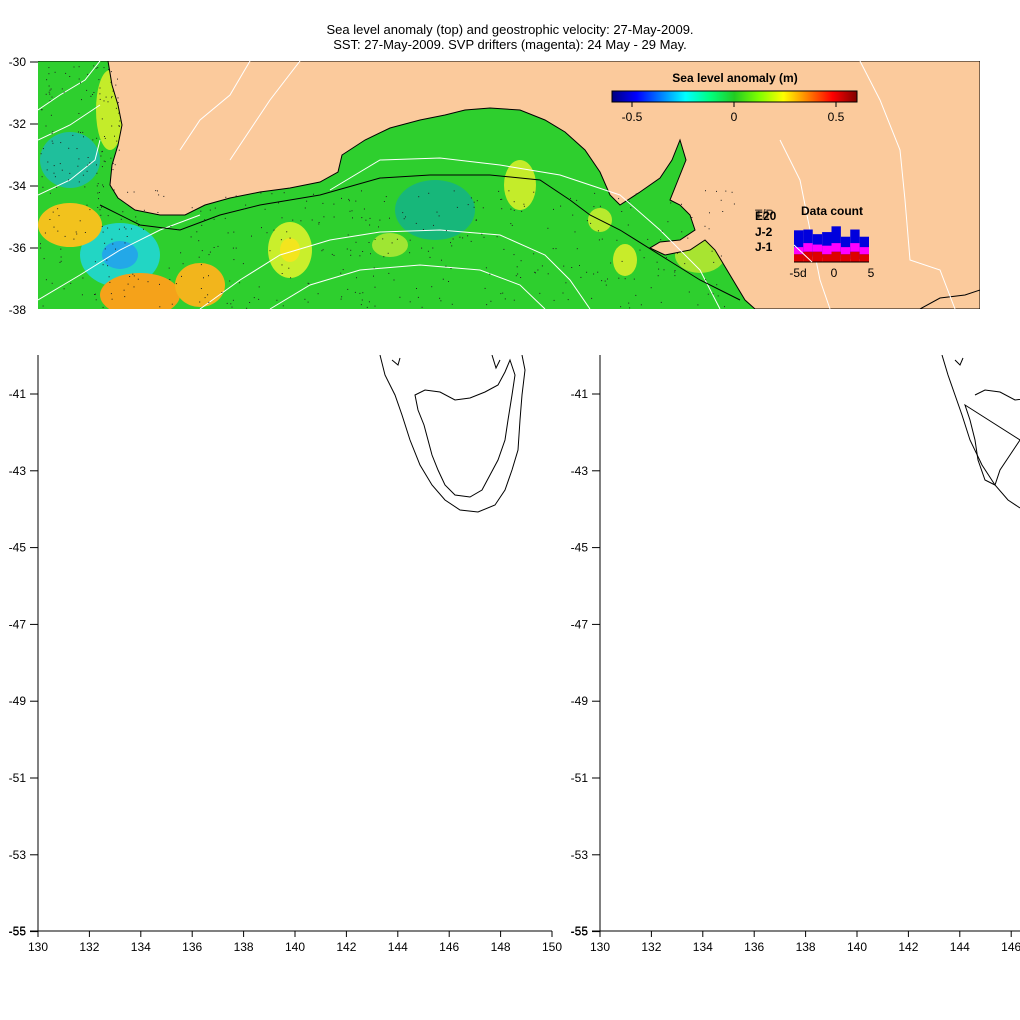 The image size is (1020, 1020). What do you see at coordinates (420, 237) in the screenshot?
I see `shelf-contour` at bounding box center [420, 237].